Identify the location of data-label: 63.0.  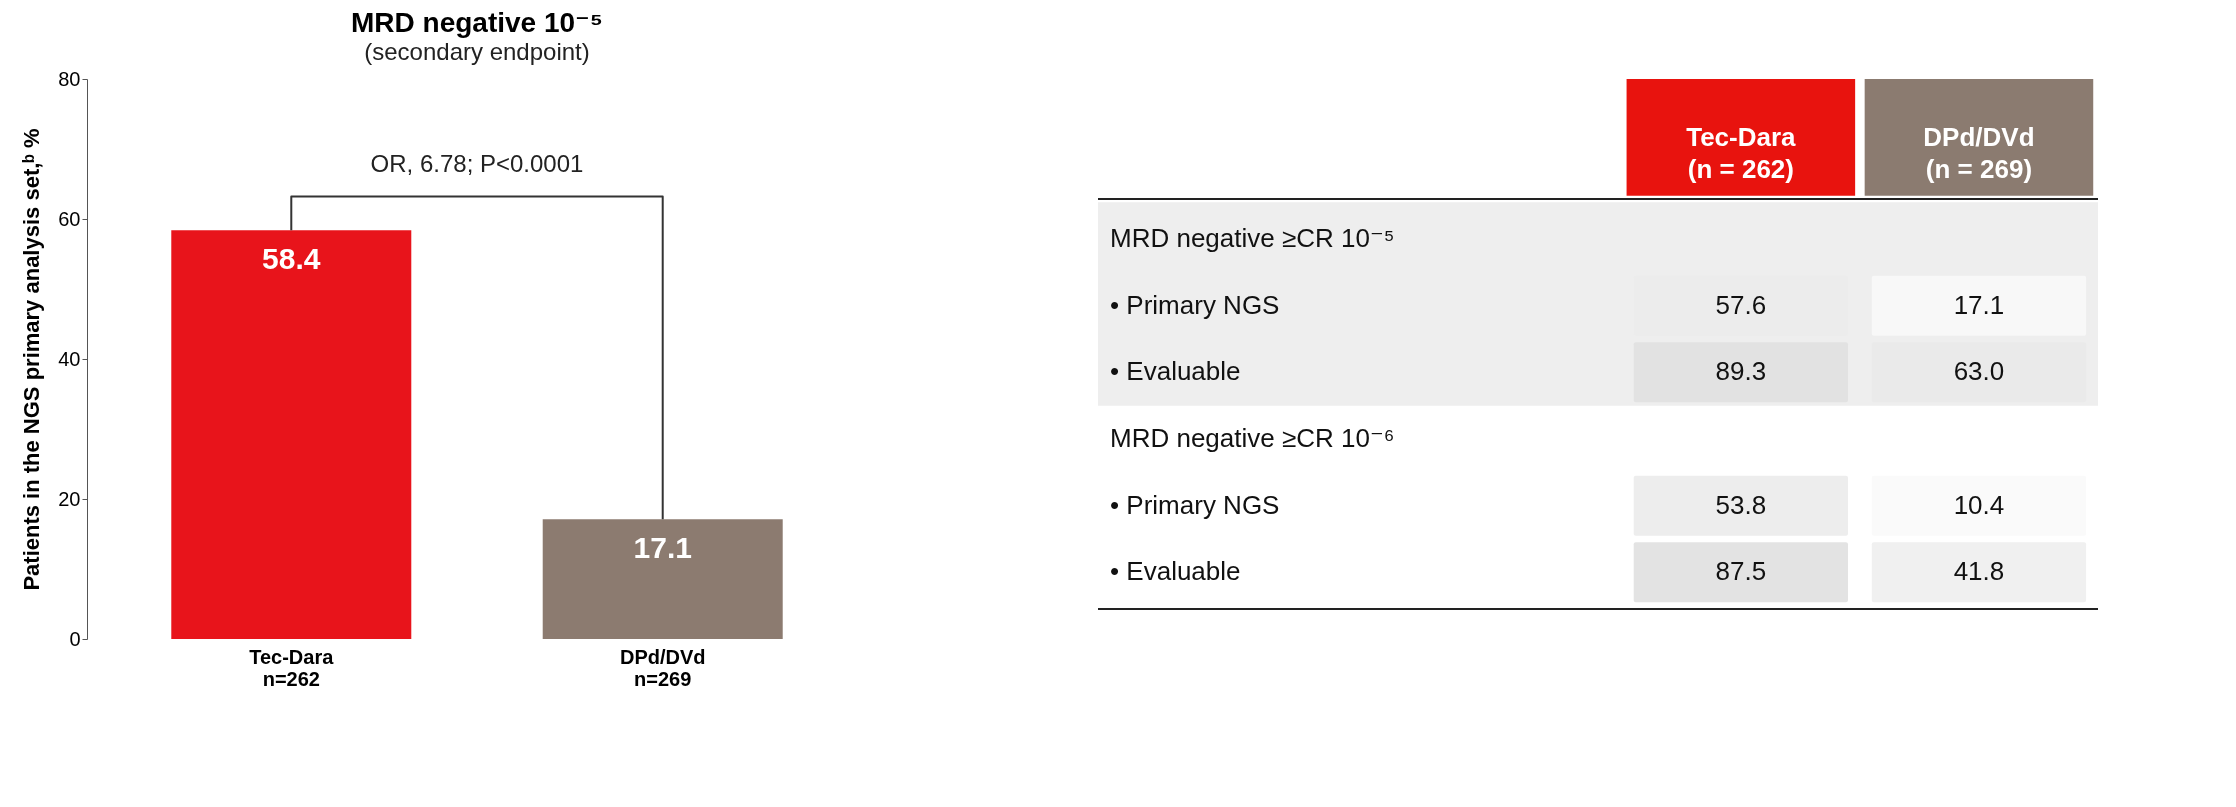
(1979, 371).